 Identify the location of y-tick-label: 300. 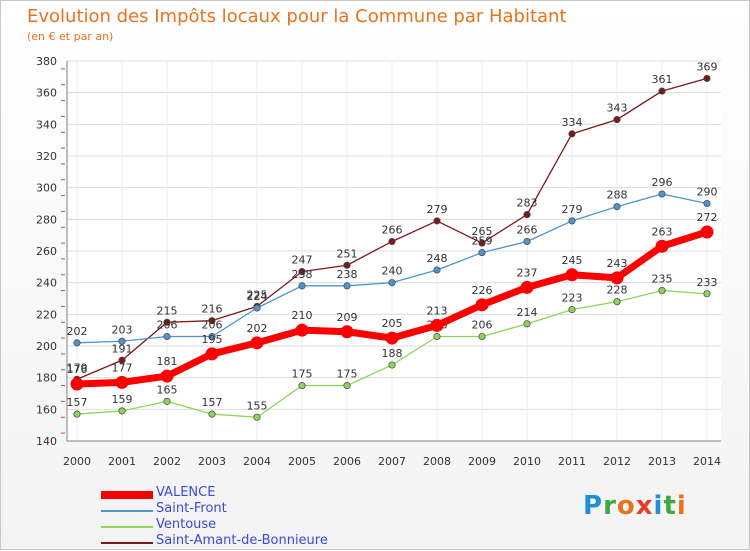
(46, 188).